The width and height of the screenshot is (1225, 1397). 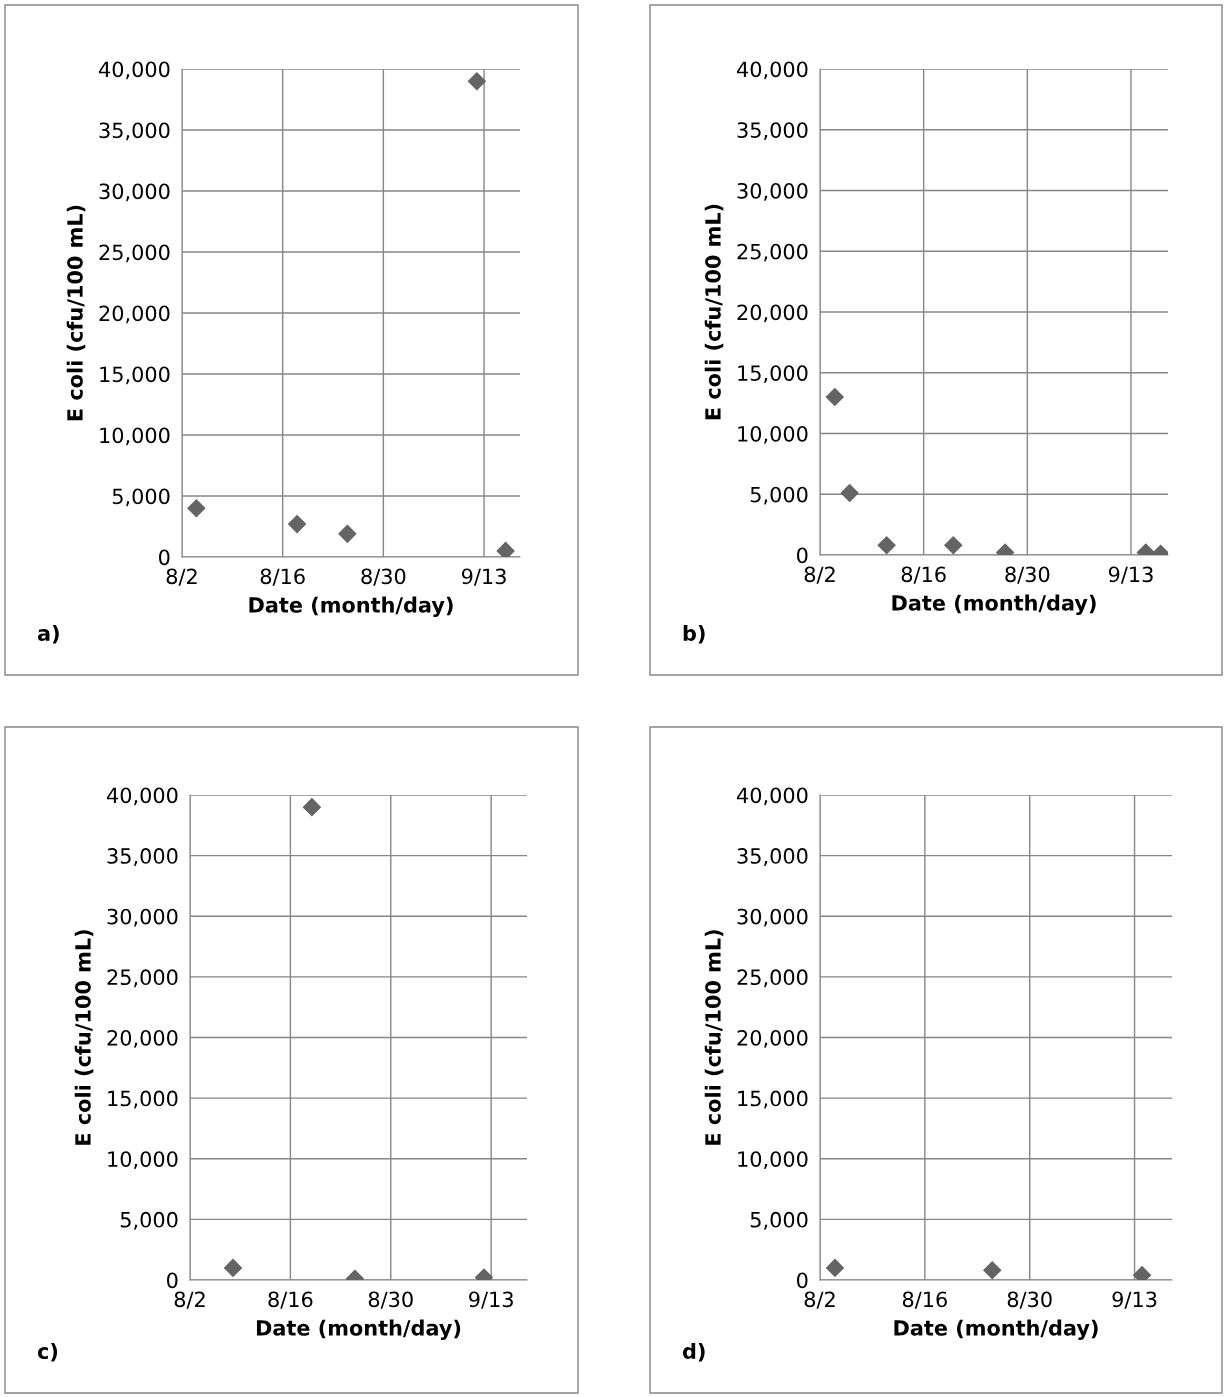 I want to click on text: d), so click(x=693, y=1352).